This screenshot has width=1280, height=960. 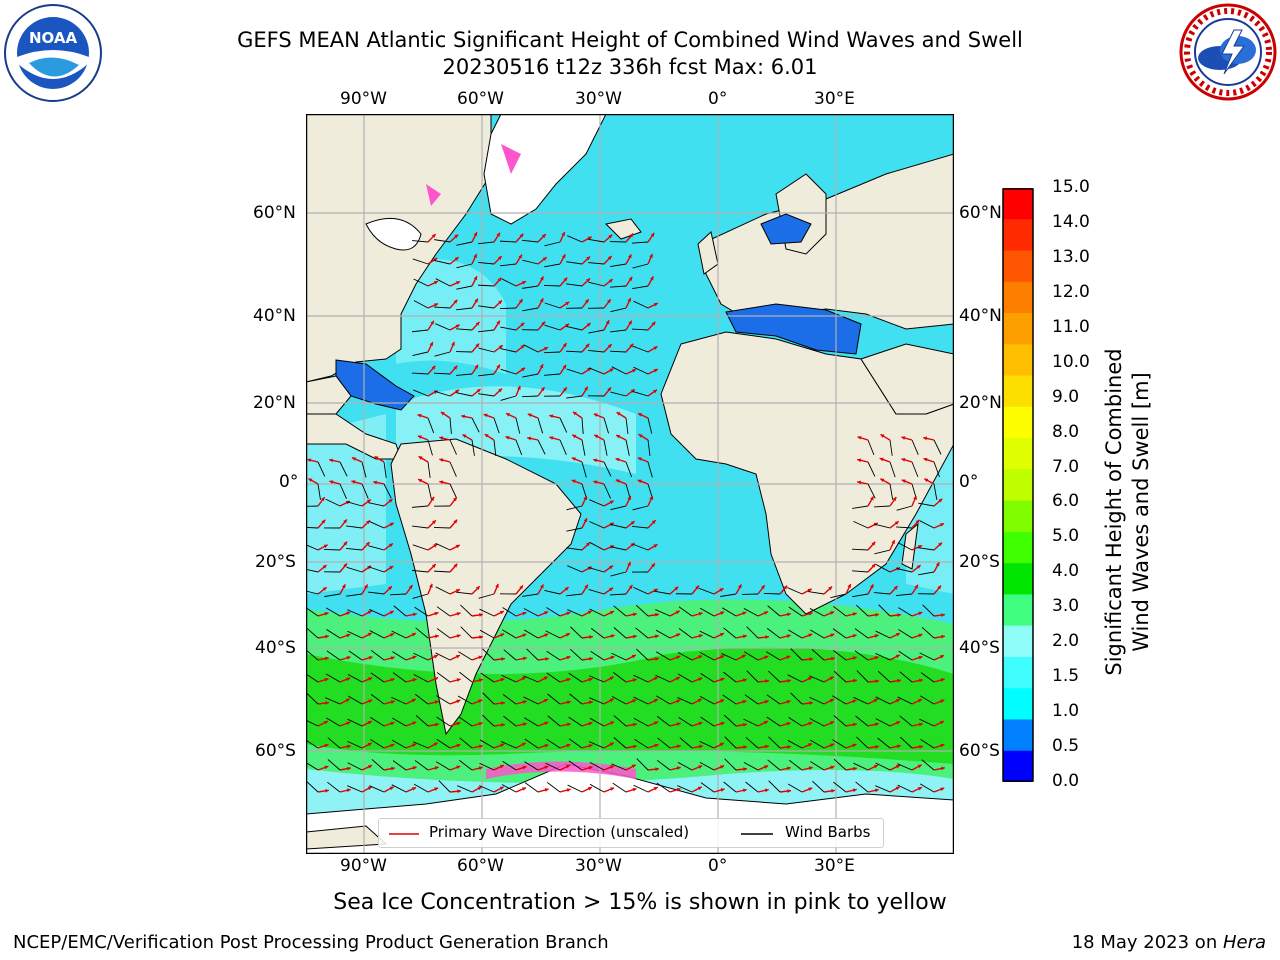 What do you see at coordinates (1228, 54) in the screenshot?
I see `national-weather-service-logo-icon` at bounding box center [1228, 54].